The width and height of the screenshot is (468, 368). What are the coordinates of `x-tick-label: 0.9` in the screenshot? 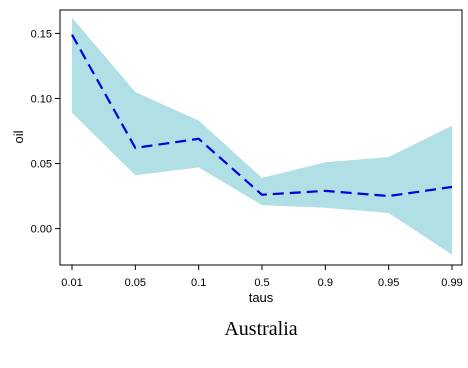 It's located at (325, 283).